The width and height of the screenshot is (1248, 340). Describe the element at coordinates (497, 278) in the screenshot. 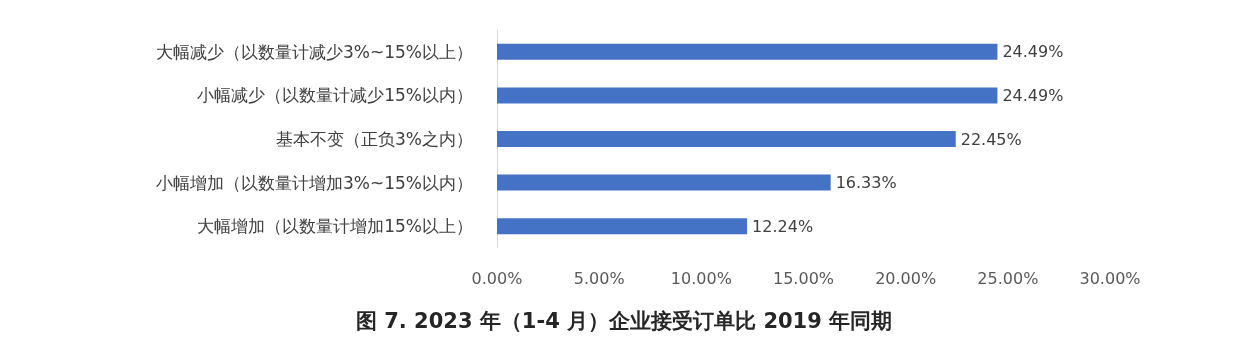

I see `x-tick-label: 0.00%` at that location.